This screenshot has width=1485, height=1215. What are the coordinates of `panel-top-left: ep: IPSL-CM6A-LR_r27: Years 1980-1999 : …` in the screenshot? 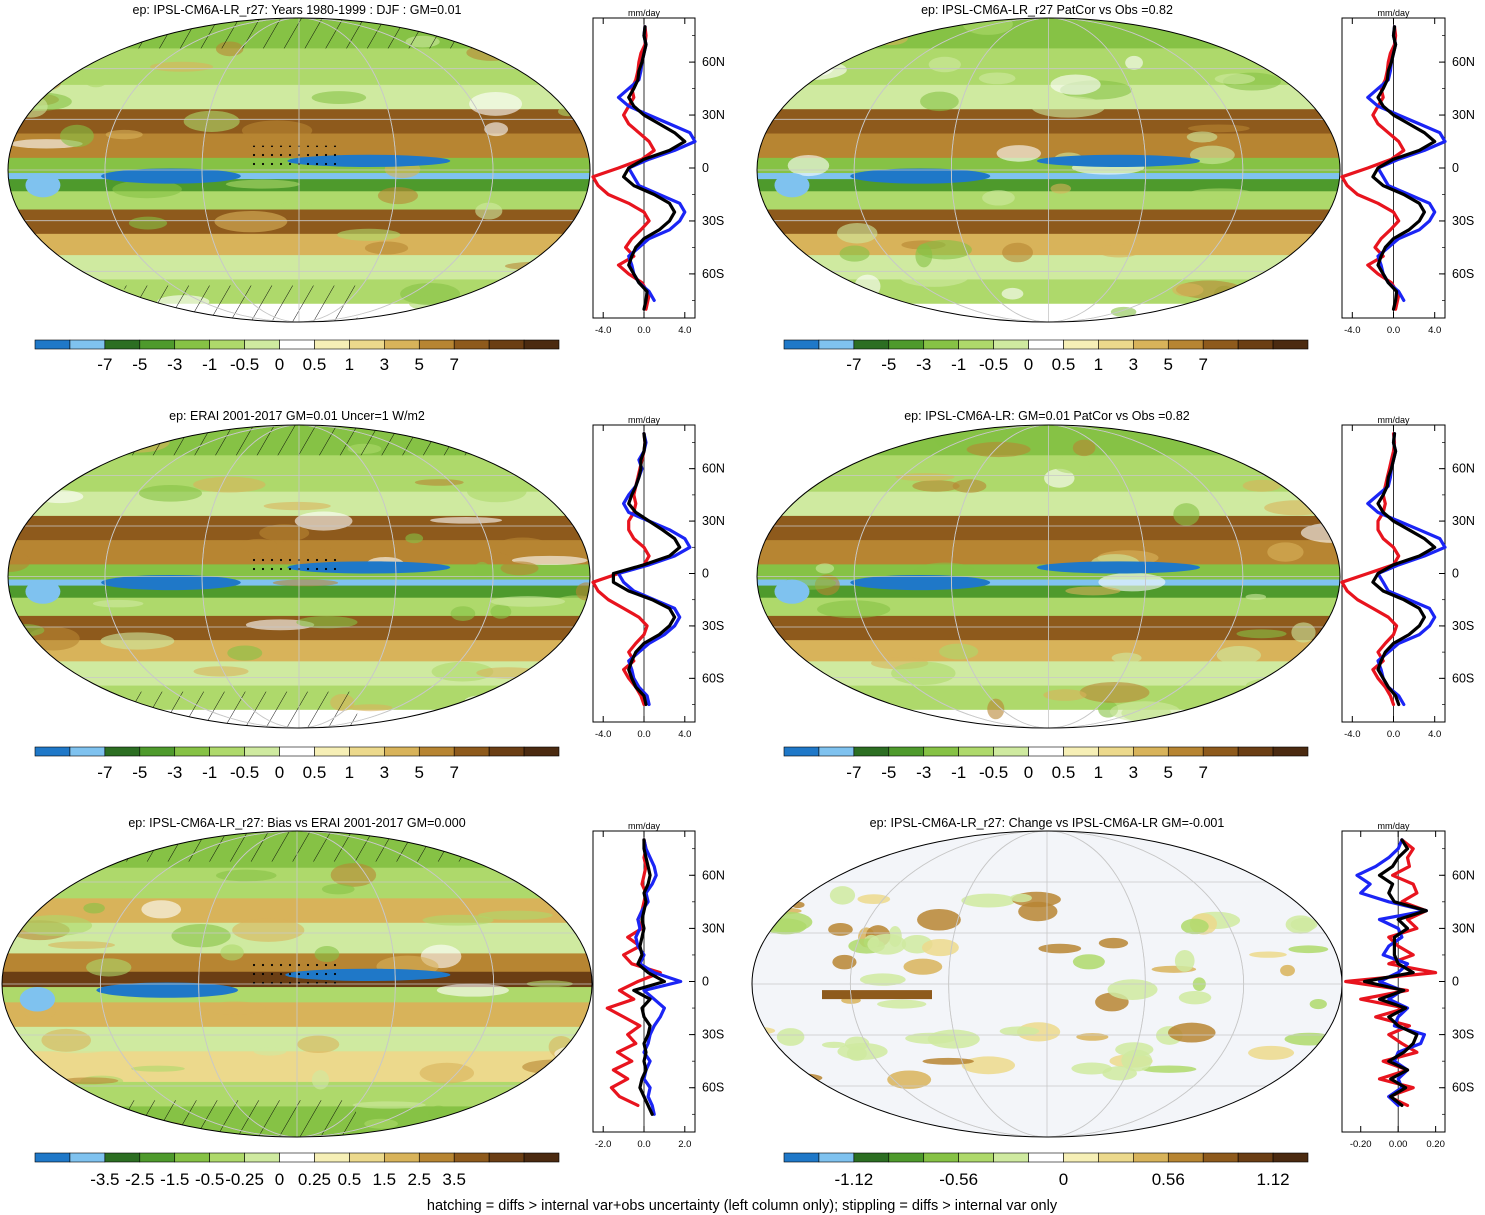 It's located at (366, 188).